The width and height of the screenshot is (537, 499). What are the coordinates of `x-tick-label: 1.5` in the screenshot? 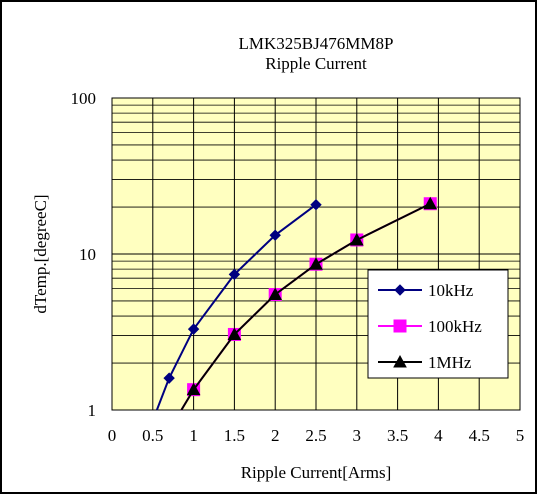 It's located at (234, 435).